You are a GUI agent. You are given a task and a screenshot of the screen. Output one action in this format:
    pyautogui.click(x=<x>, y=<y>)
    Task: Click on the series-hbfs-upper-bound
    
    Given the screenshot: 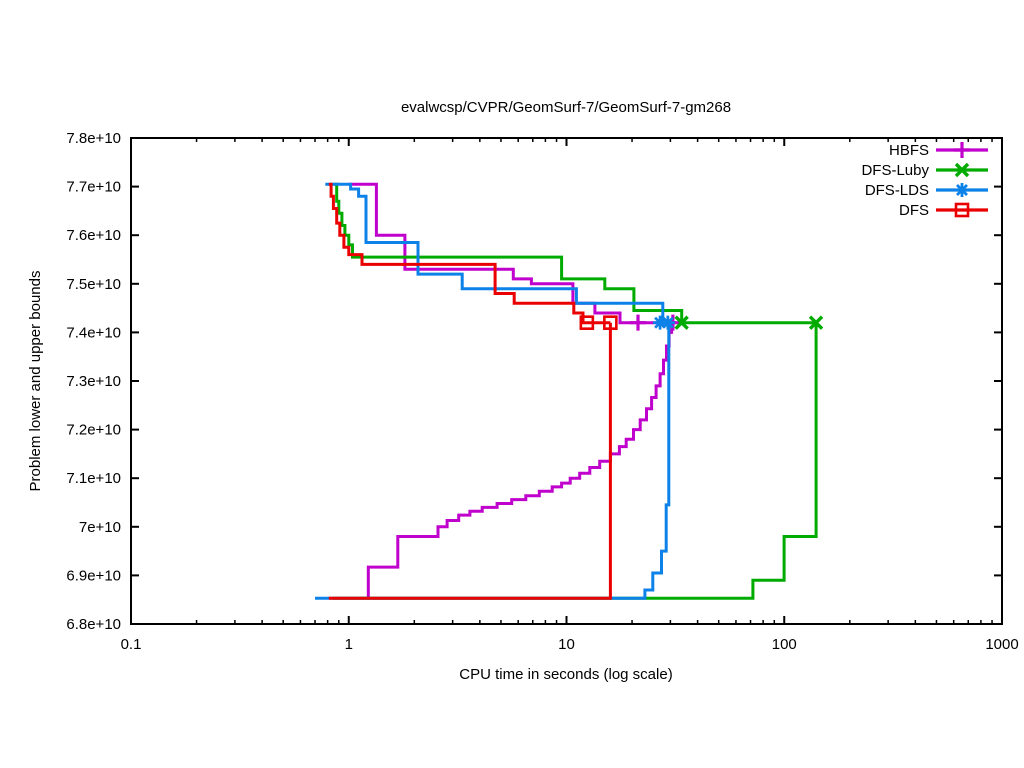 What is the action you would take?
    pyautogui.click(x=510, y=253)
    